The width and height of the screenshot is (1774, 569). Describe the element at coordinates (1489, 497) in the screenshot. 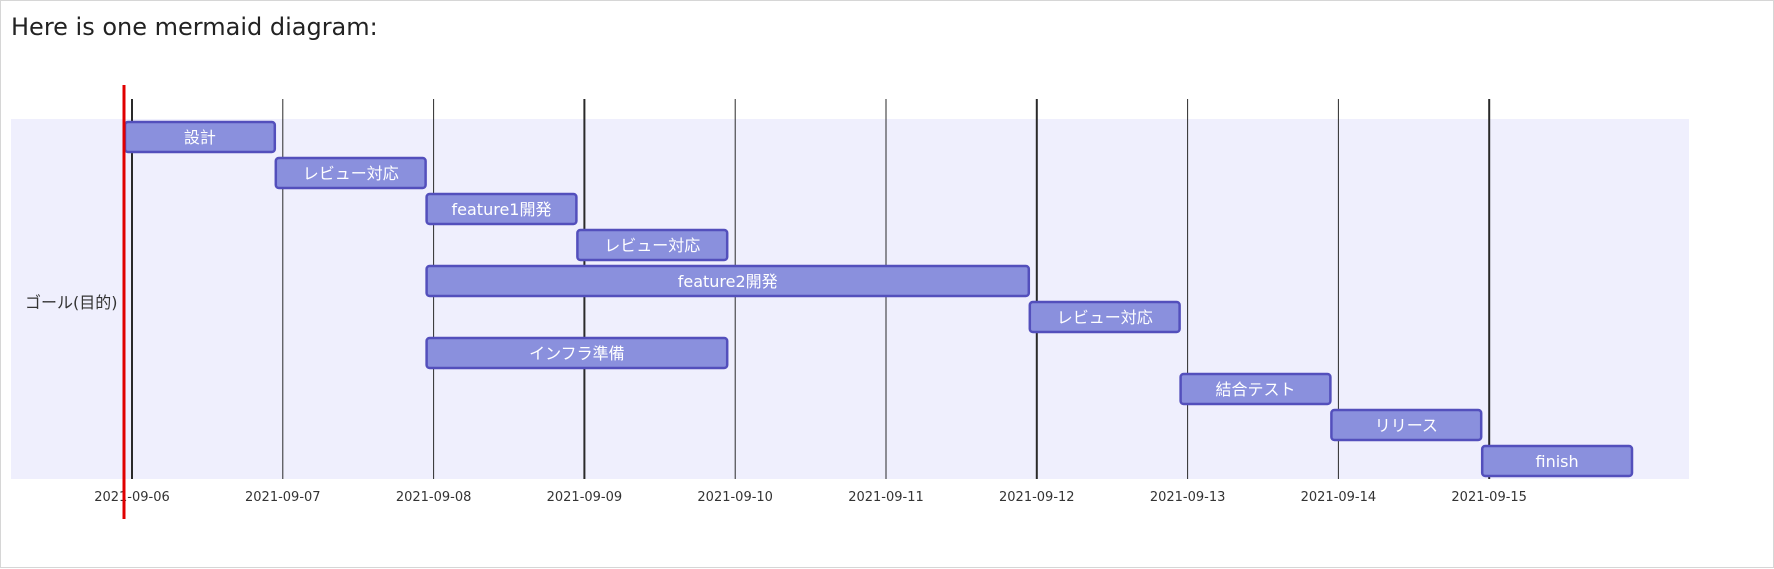

I see `axis-tick-label: 2021-09-15` at that location.